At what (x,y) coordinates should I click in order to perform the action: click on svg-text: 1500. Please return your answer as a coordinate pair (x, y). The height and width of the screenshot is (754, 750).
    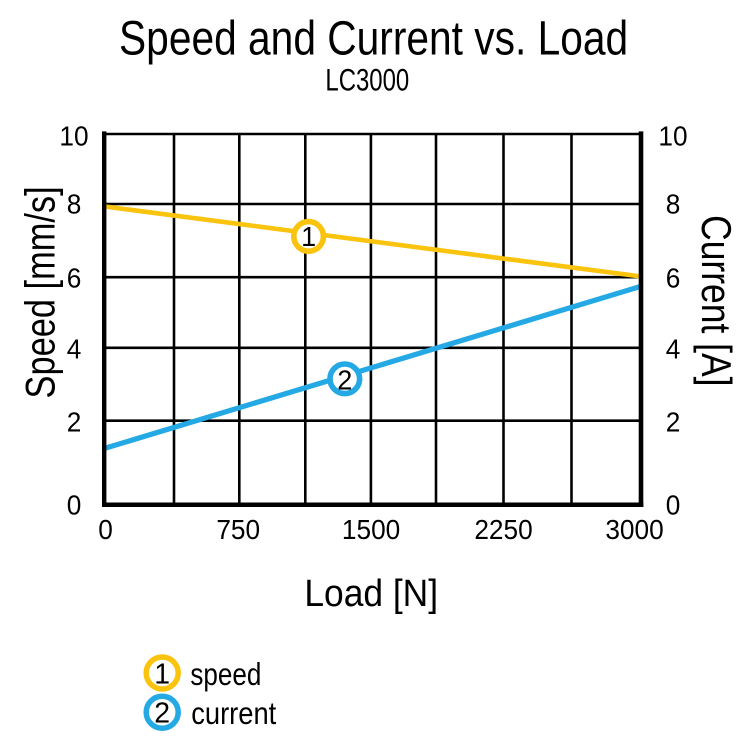
    Looking at the image, I should click on (371, 529).